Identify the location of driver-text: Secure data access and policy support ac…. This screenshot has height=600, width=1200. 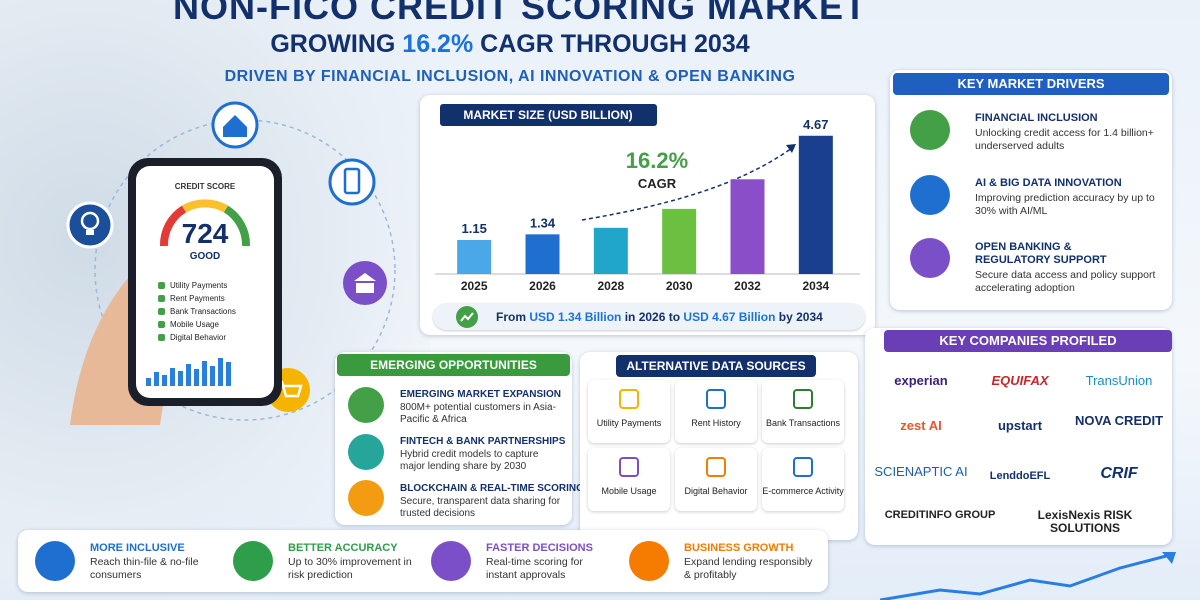
(1065, 281).